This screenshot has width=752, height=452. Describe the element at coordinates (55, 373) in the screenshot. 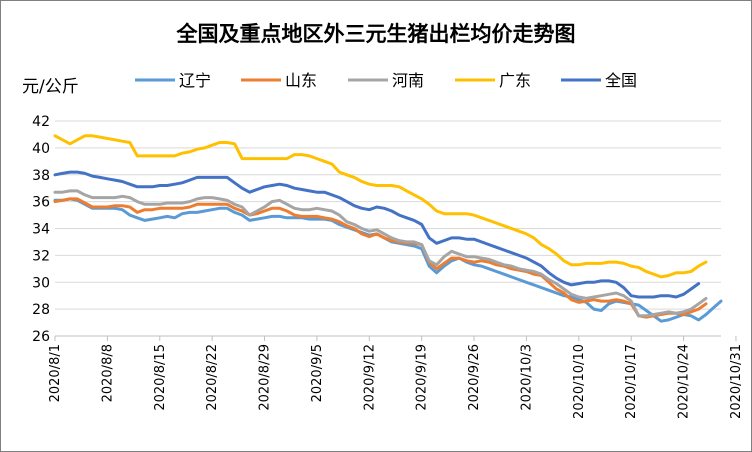

I see `x-tick-label: 2020/8/1` at that location.